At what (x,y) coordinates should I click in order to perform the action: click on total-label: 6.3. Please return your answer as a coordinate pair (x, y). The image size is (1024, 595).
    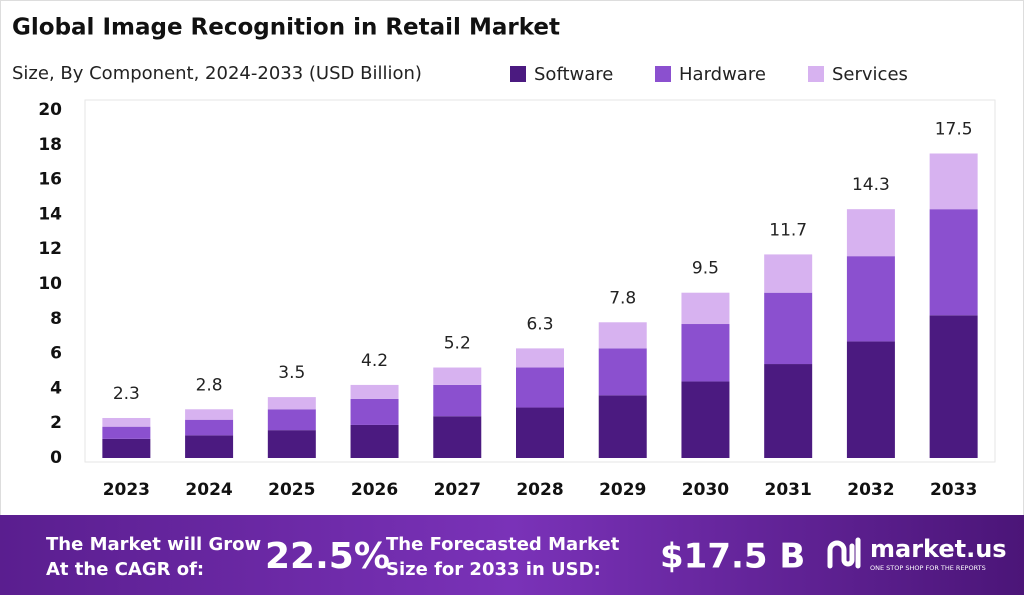
    Looking at the image, I should click on (539, 324).